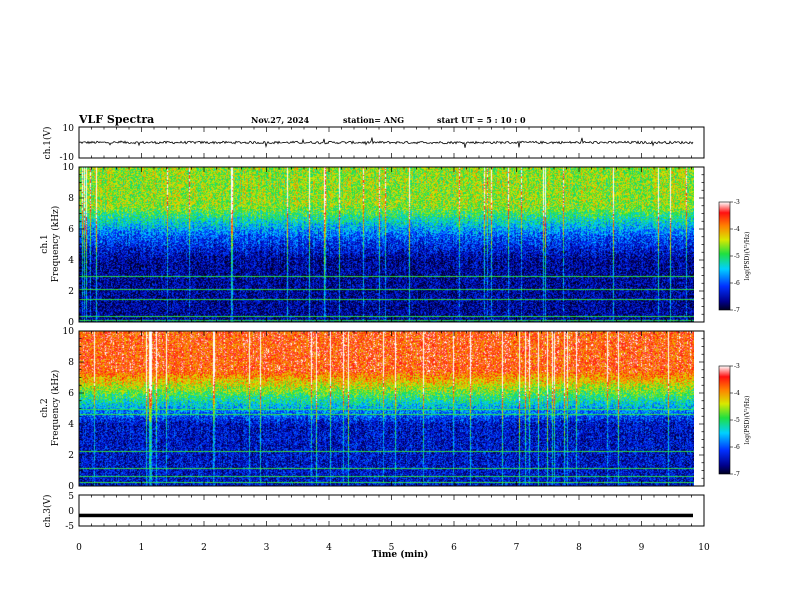 The height and width of the screenshot is (612, 792). I want to click on colorbar-ch1-label: log(PSD)(V²/Hz), so click(747, 256).